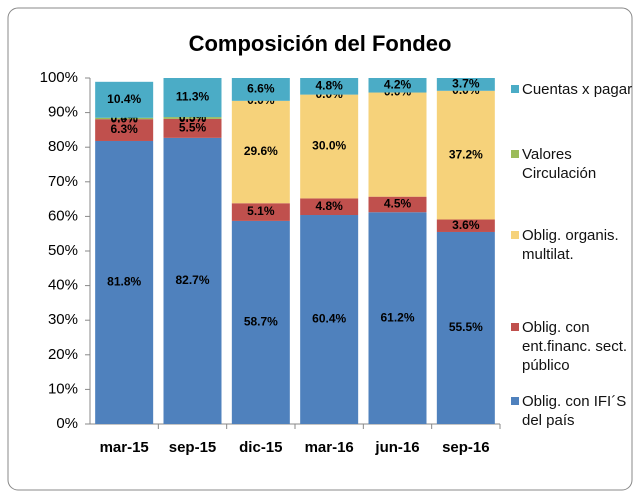  I want to click on data-label: 82.7%, so click(192, 280).